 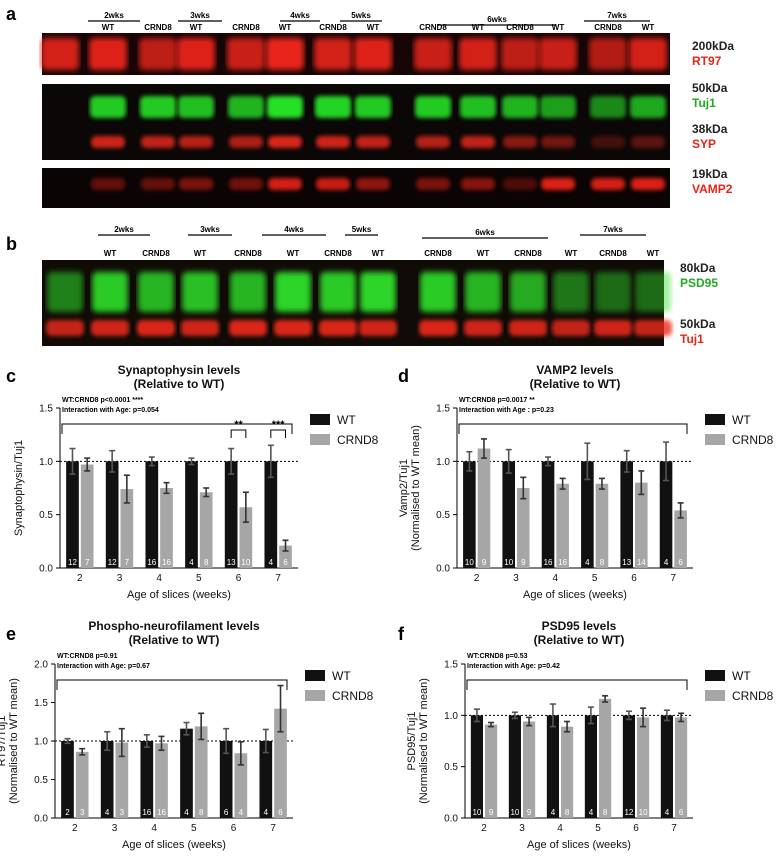 I want to click on blot-strip-vamp2, so click(x=356, y=188).